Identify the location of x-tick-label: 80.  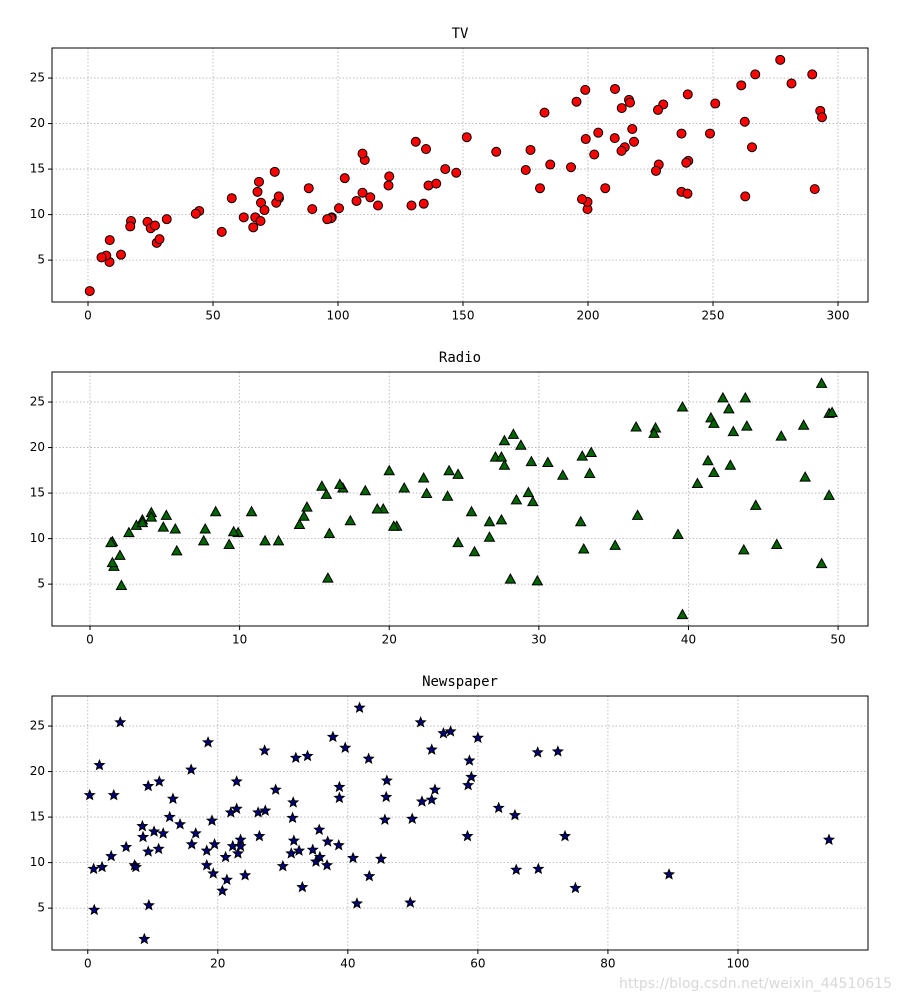
(607, 964).